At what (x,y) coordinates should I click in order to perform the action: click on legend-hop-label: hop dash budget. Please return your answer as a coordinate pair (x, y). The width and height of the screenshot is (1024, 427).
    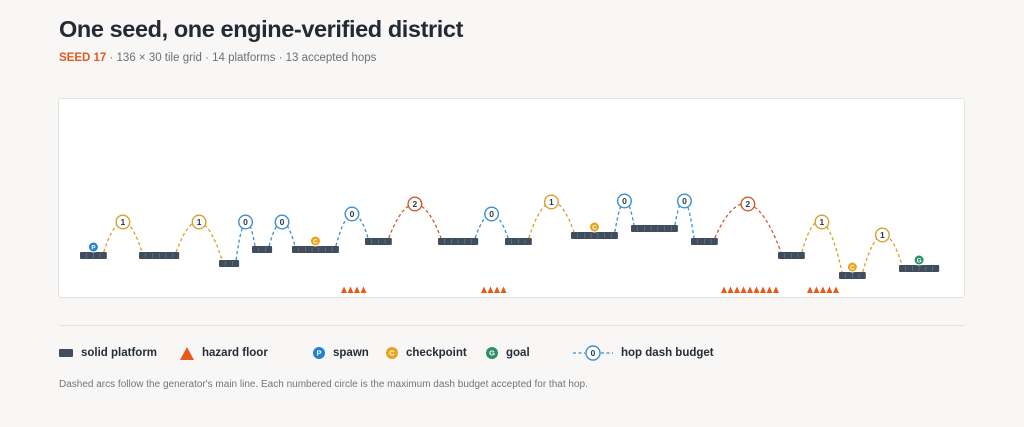
    Looking at the image, I should click on (667, 353).